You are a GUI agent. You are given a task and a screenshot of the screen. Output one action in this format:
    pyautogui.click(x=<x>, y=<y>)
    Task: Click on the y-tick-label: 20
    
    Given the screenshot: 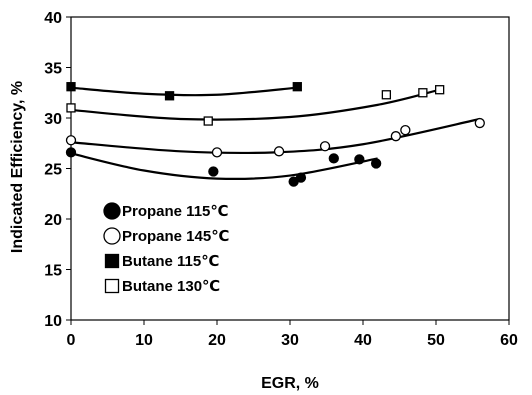 What is the action you would take?
    pyautogui.click(x=53, y=220)
    